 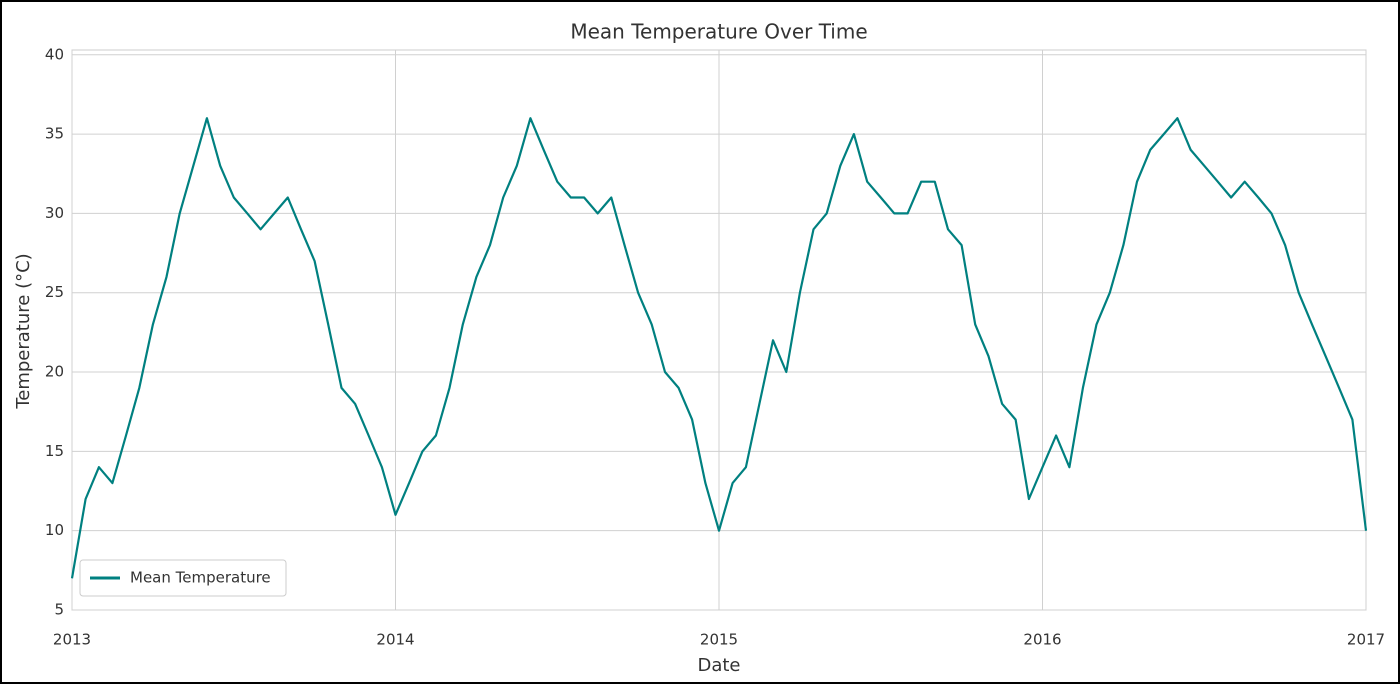 I want to click on legend-box, so click(x=183, y=578).